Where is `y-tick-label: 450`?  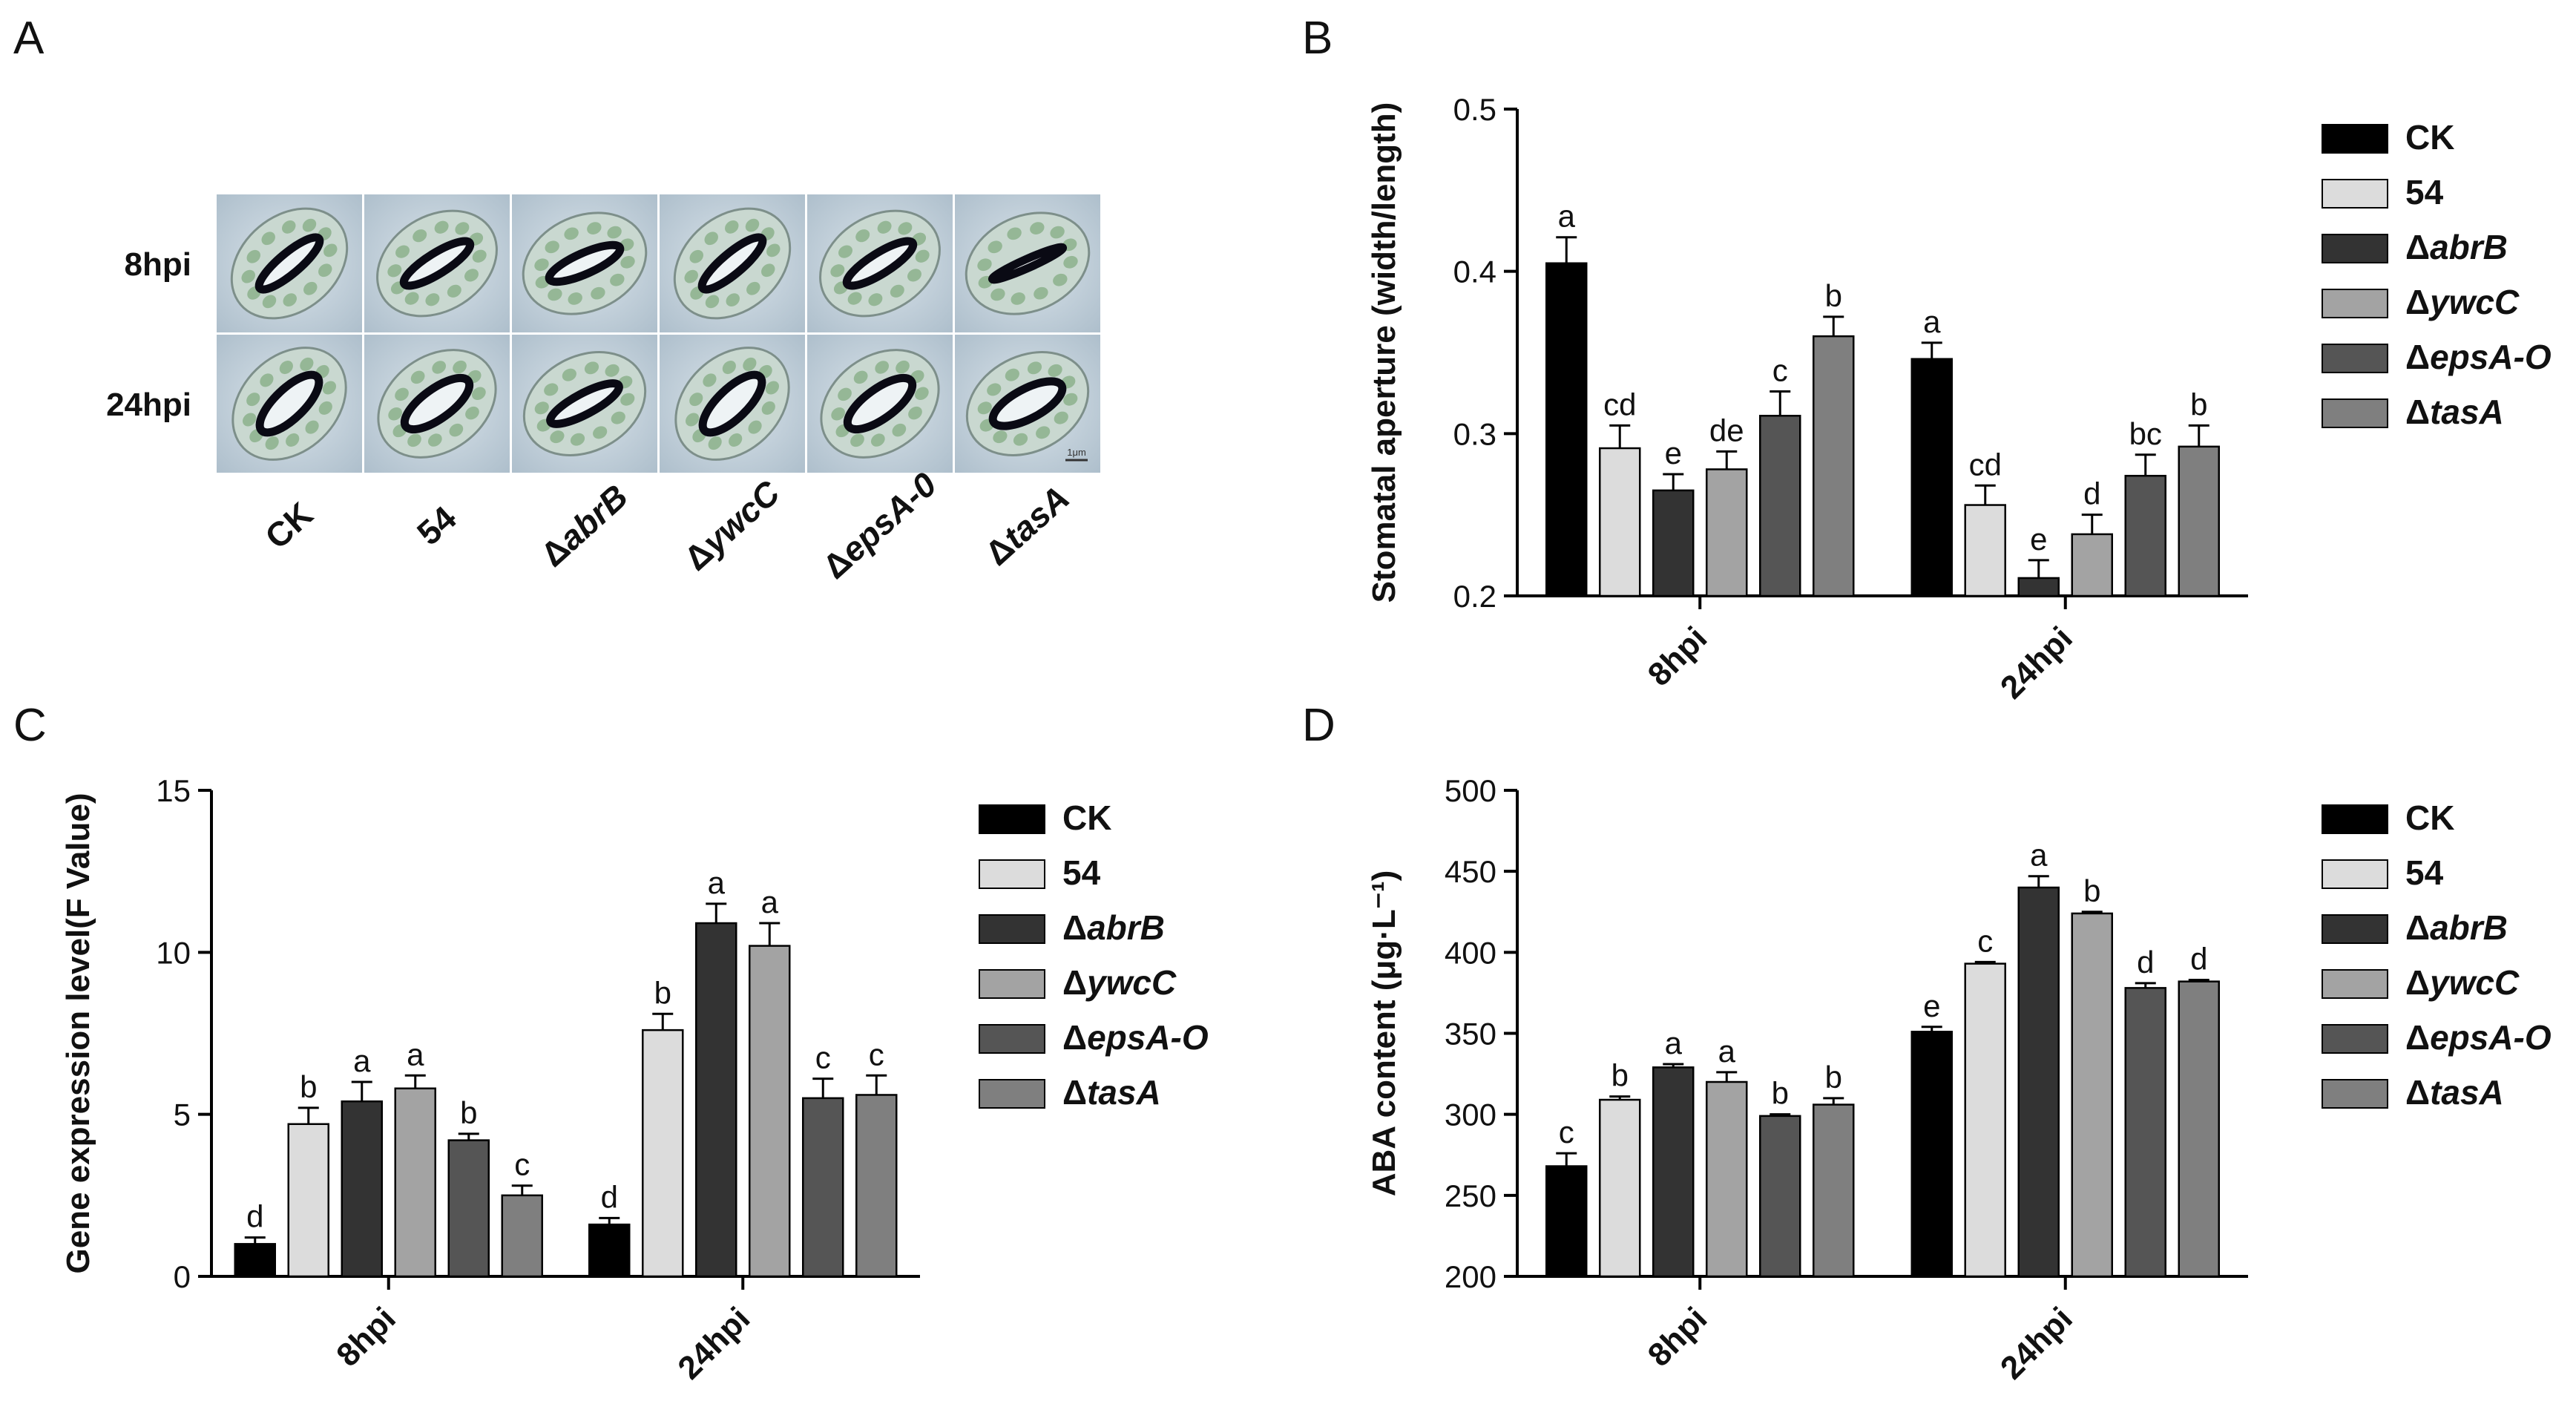
y-tick-label: 450 is located at coordinates (1470, 871).